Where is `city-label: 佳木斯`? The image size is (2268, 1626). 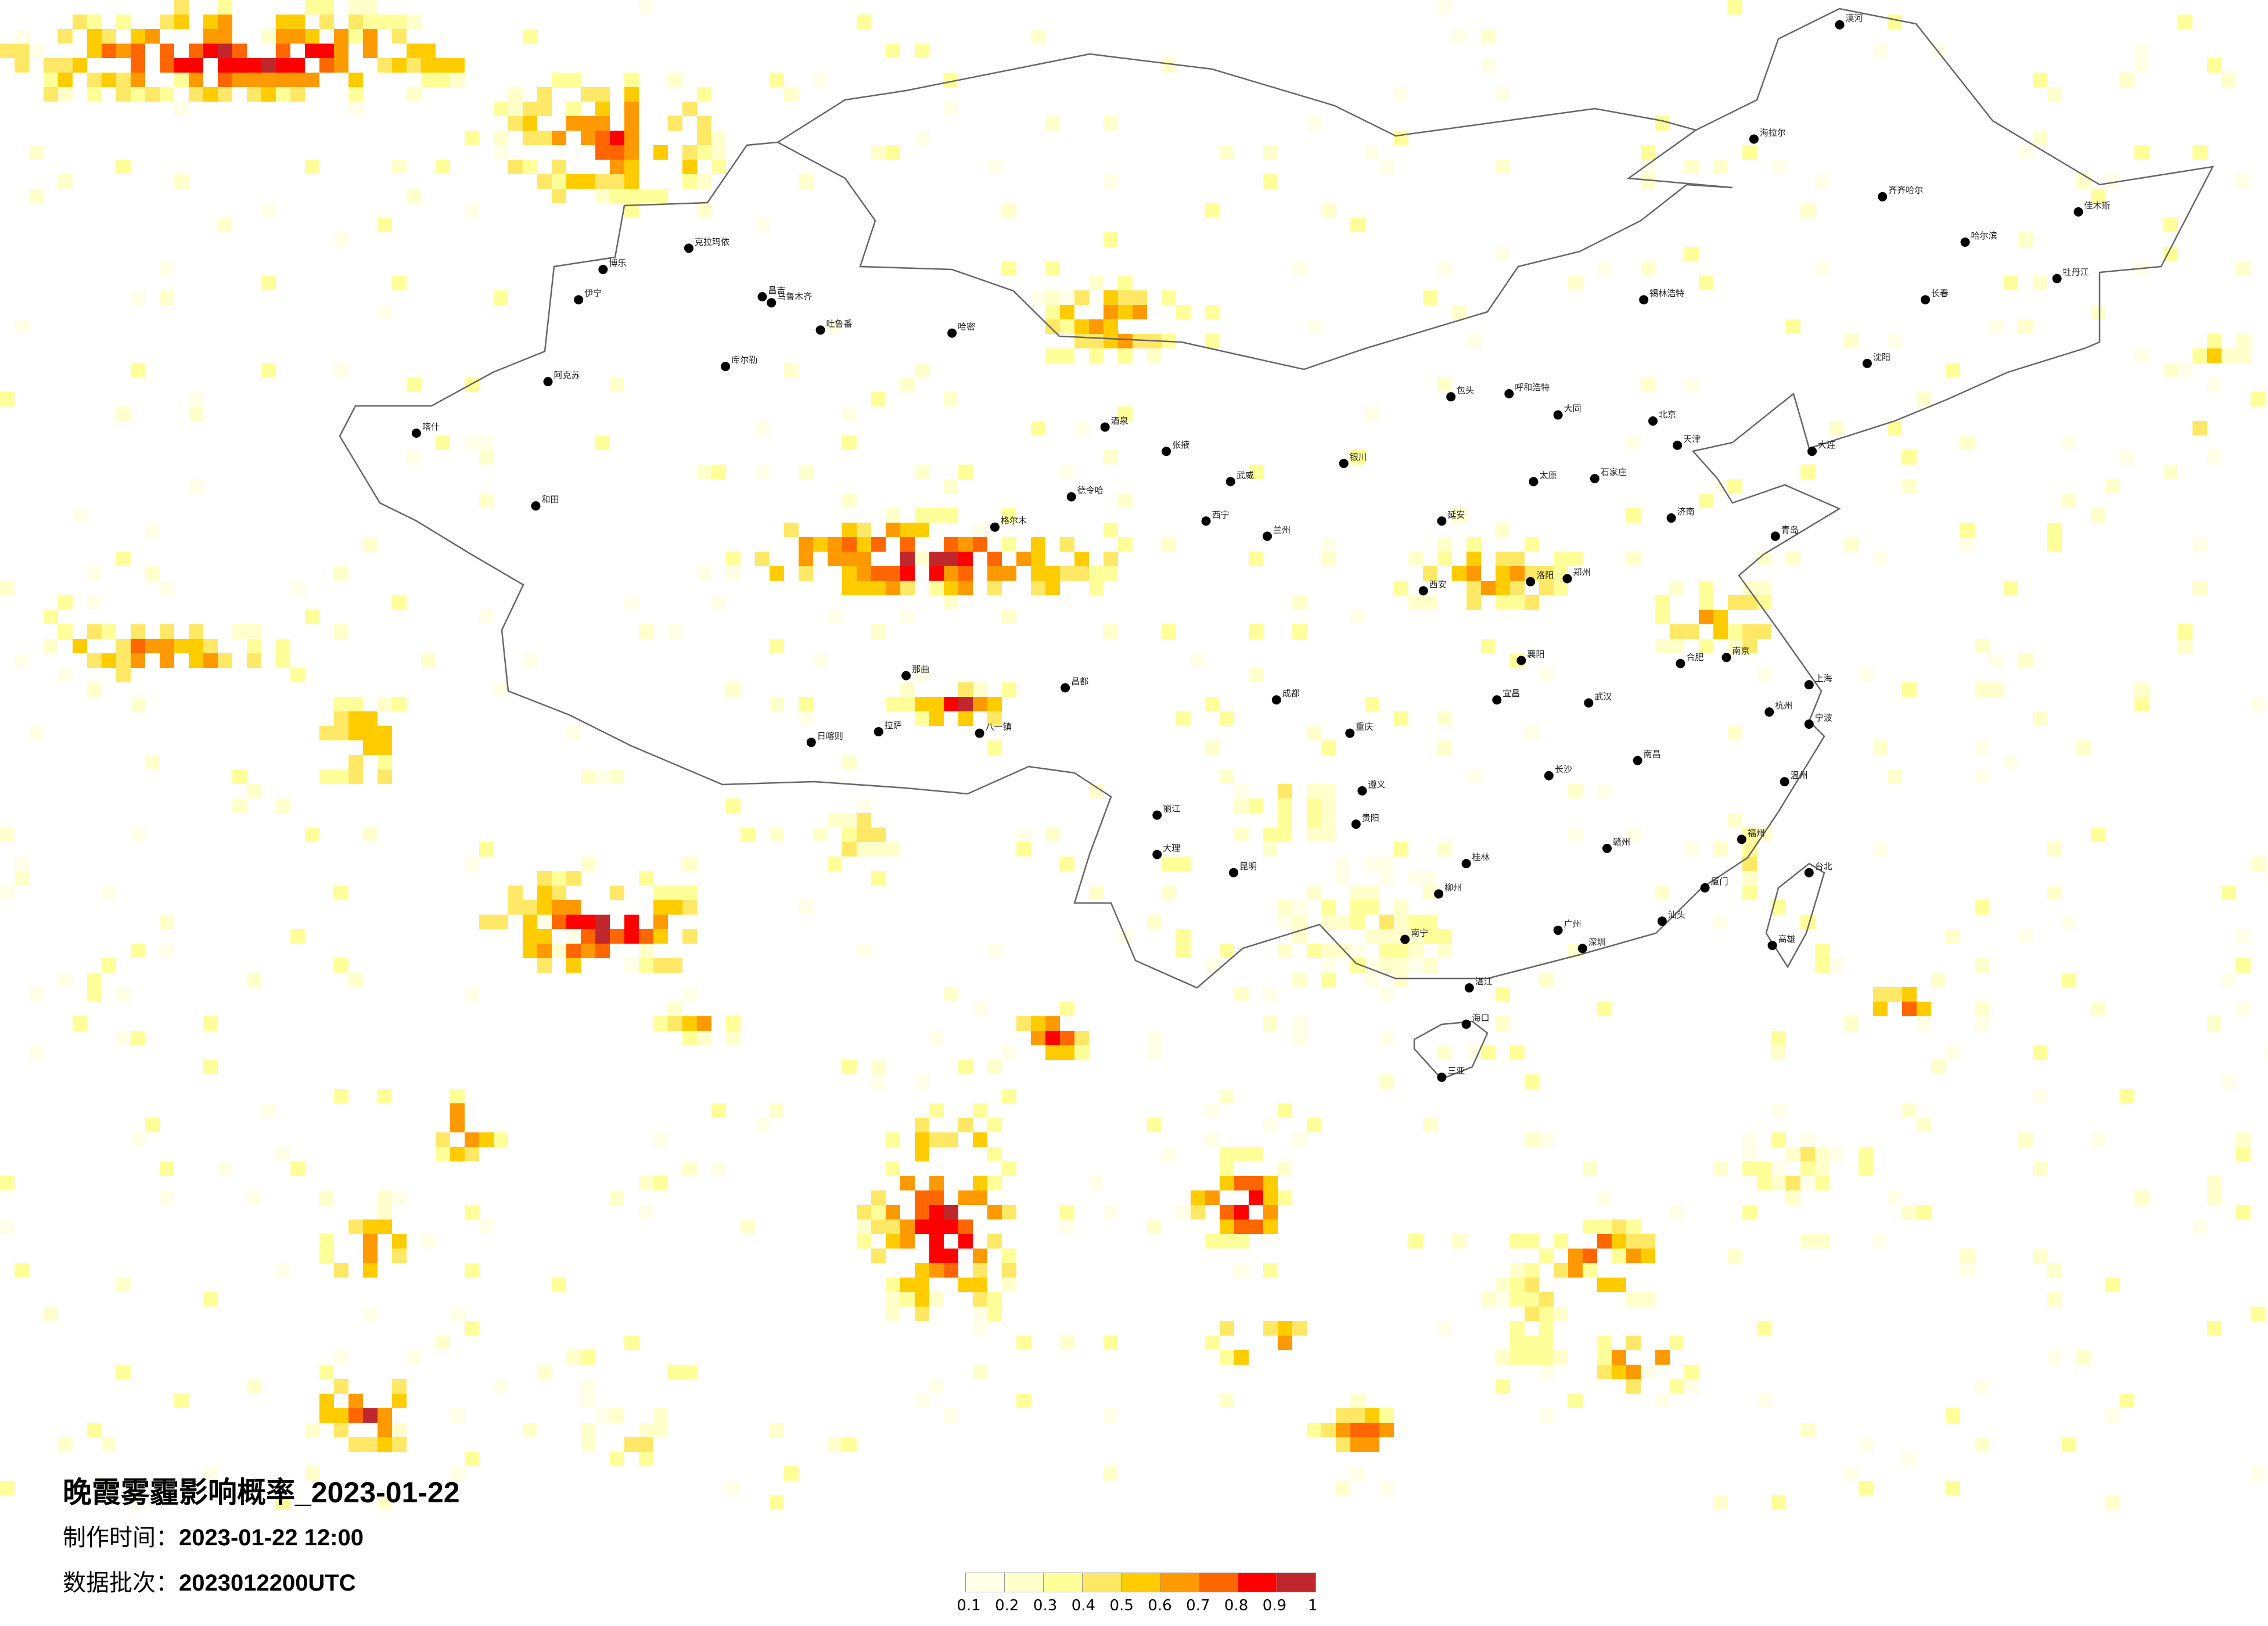 city-label: 佳木斯 is located at coordinates (2097, 205).